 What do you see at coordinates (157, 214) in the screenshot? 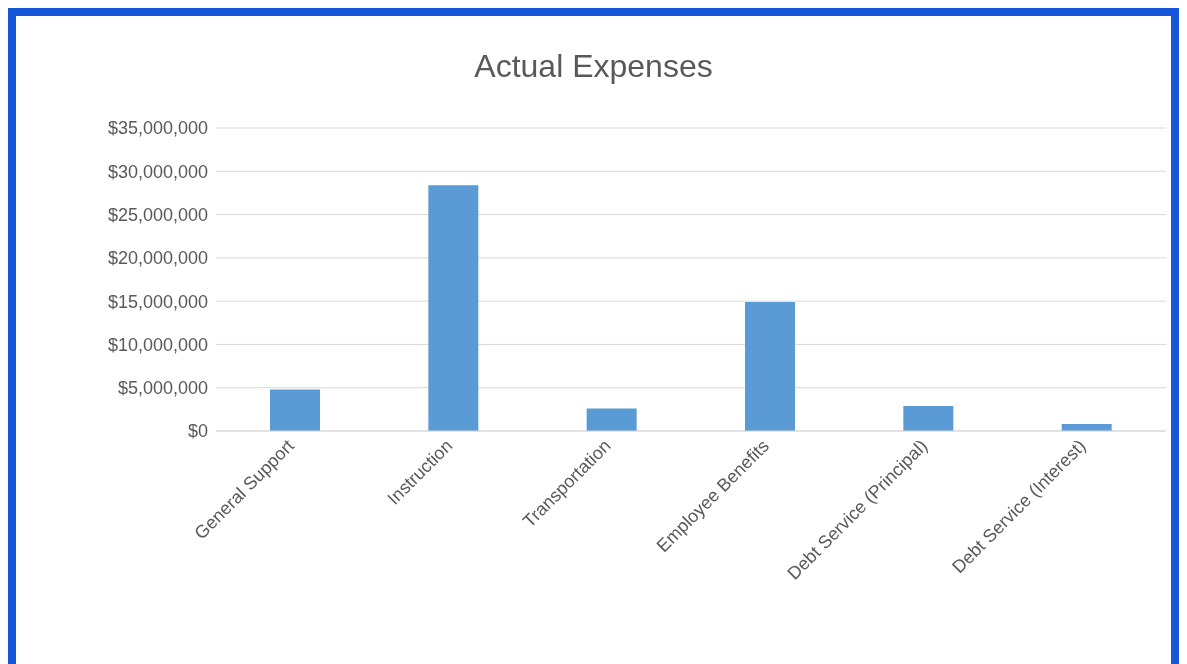
I see `y-tick-label: $25,000,000` at bounding box center [157, 214].